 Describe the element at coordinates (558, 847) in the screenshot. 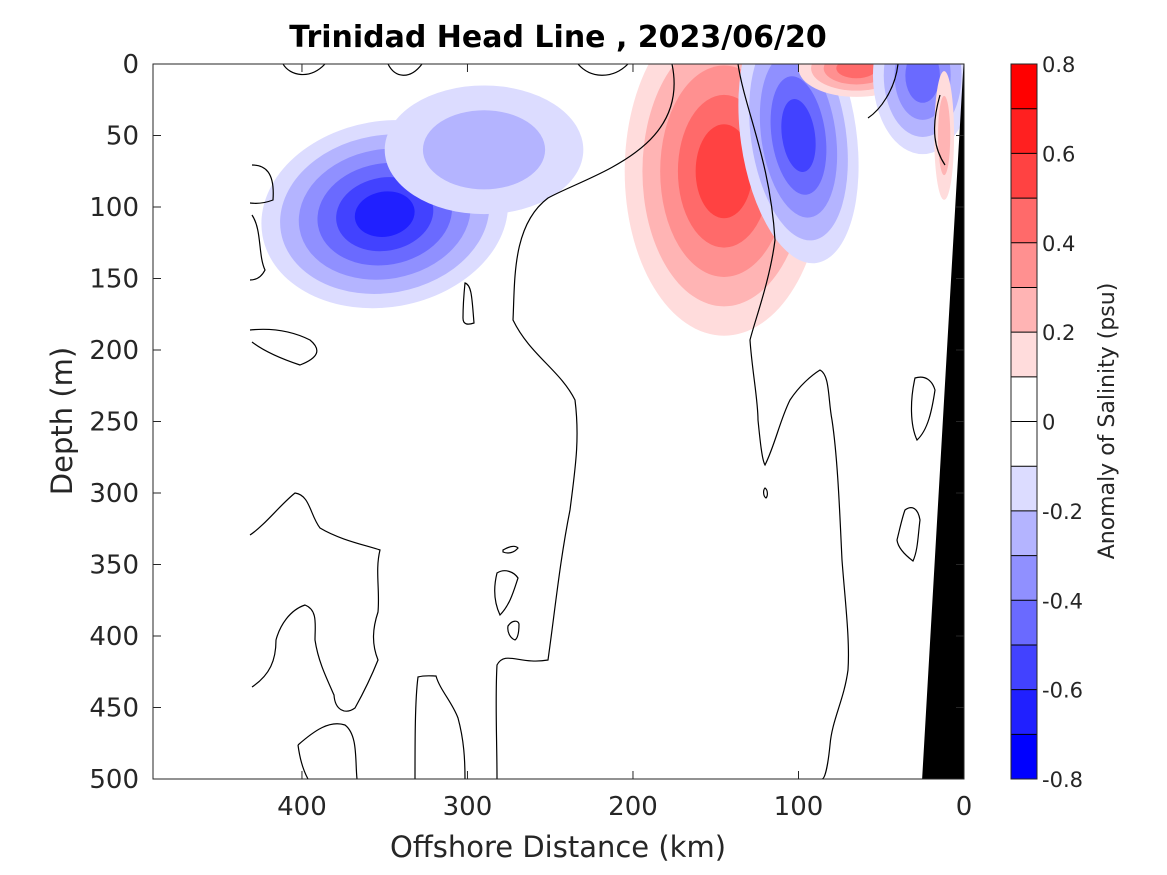

I see `x-axis-label: Offshore Distance (km)` at that location.